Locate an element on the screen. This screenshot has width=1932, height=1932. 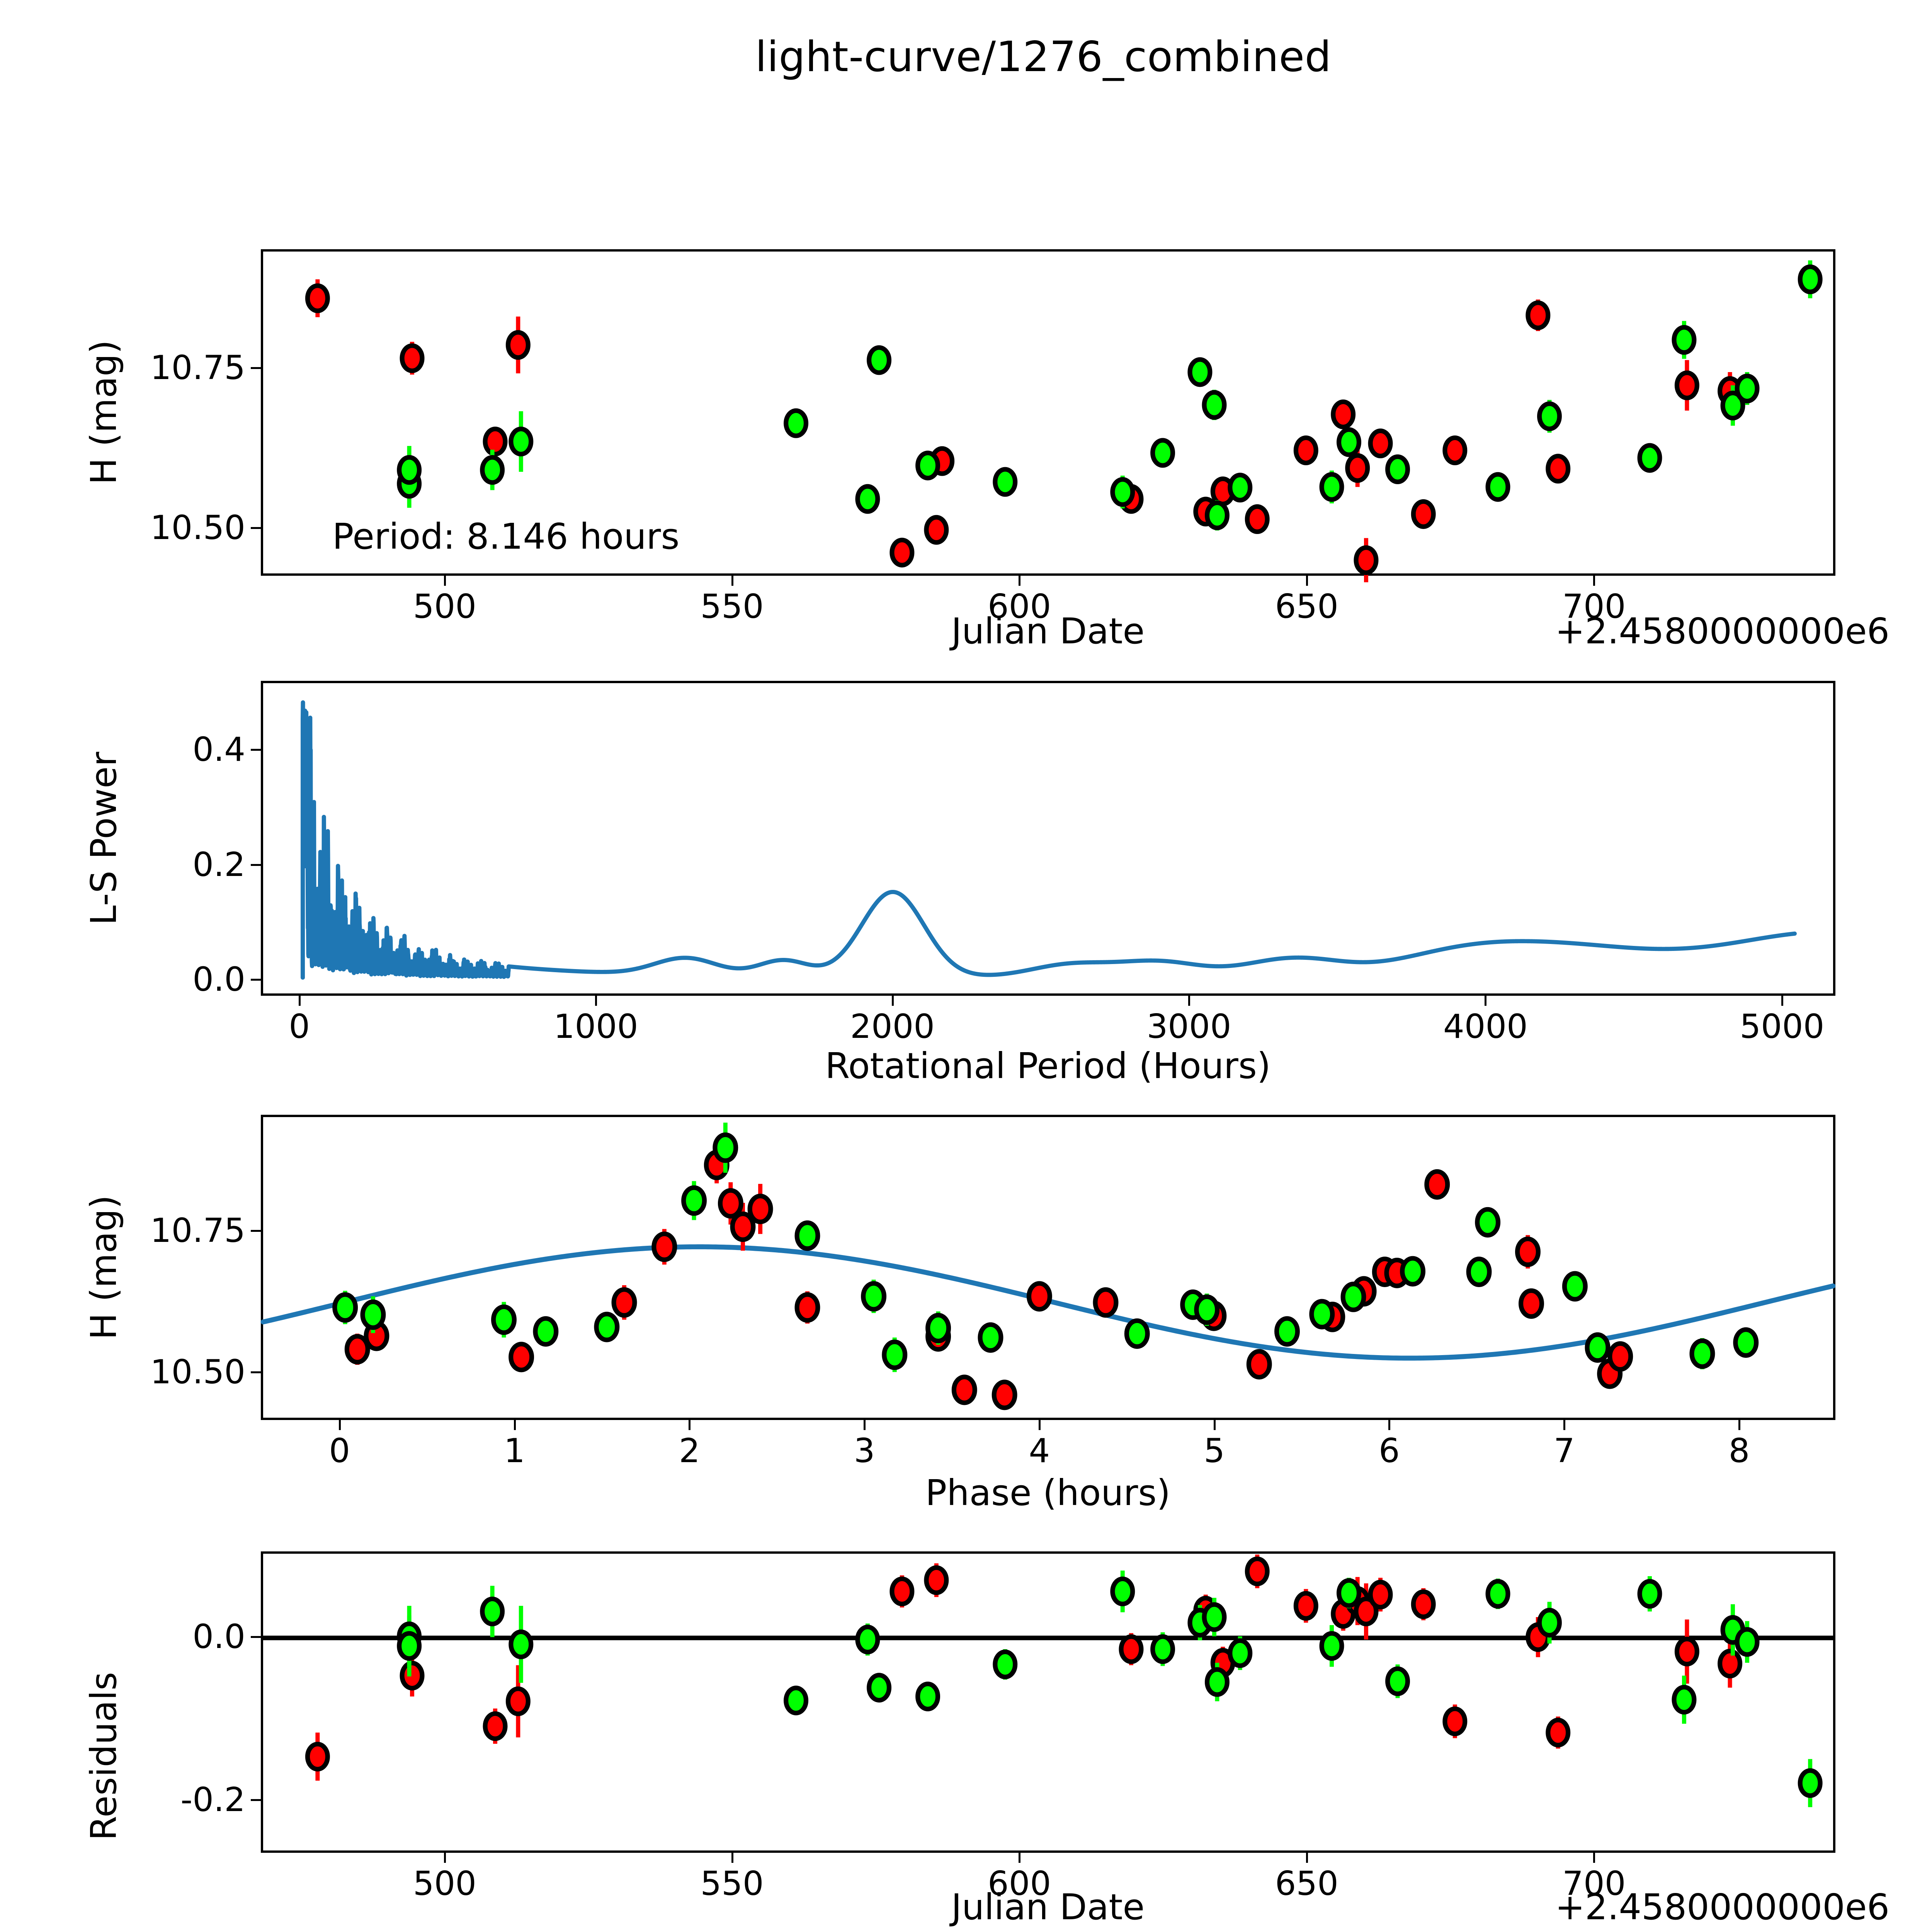
panel4-x-offset-text: +2.4580000000e6 is located at coordinates (1722, 1907).